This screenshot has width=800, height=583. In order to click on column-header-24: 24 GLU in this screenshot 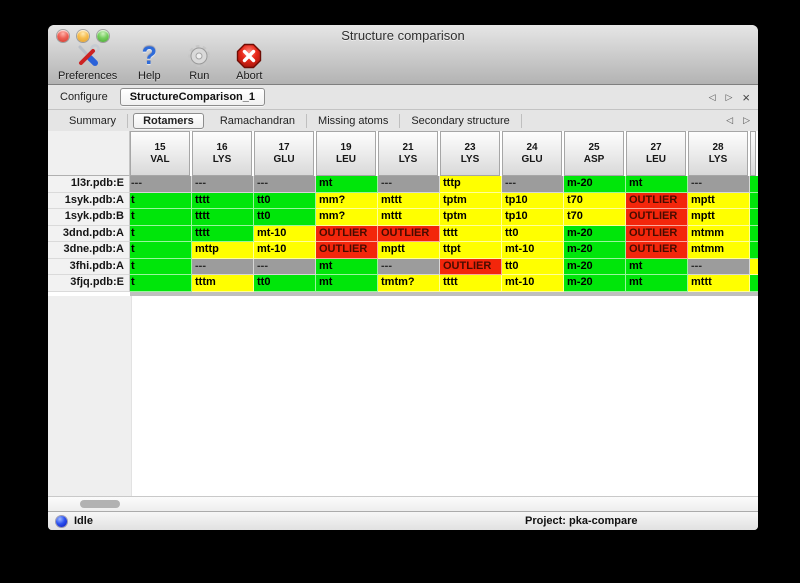, I will do `click(532, 153)`.